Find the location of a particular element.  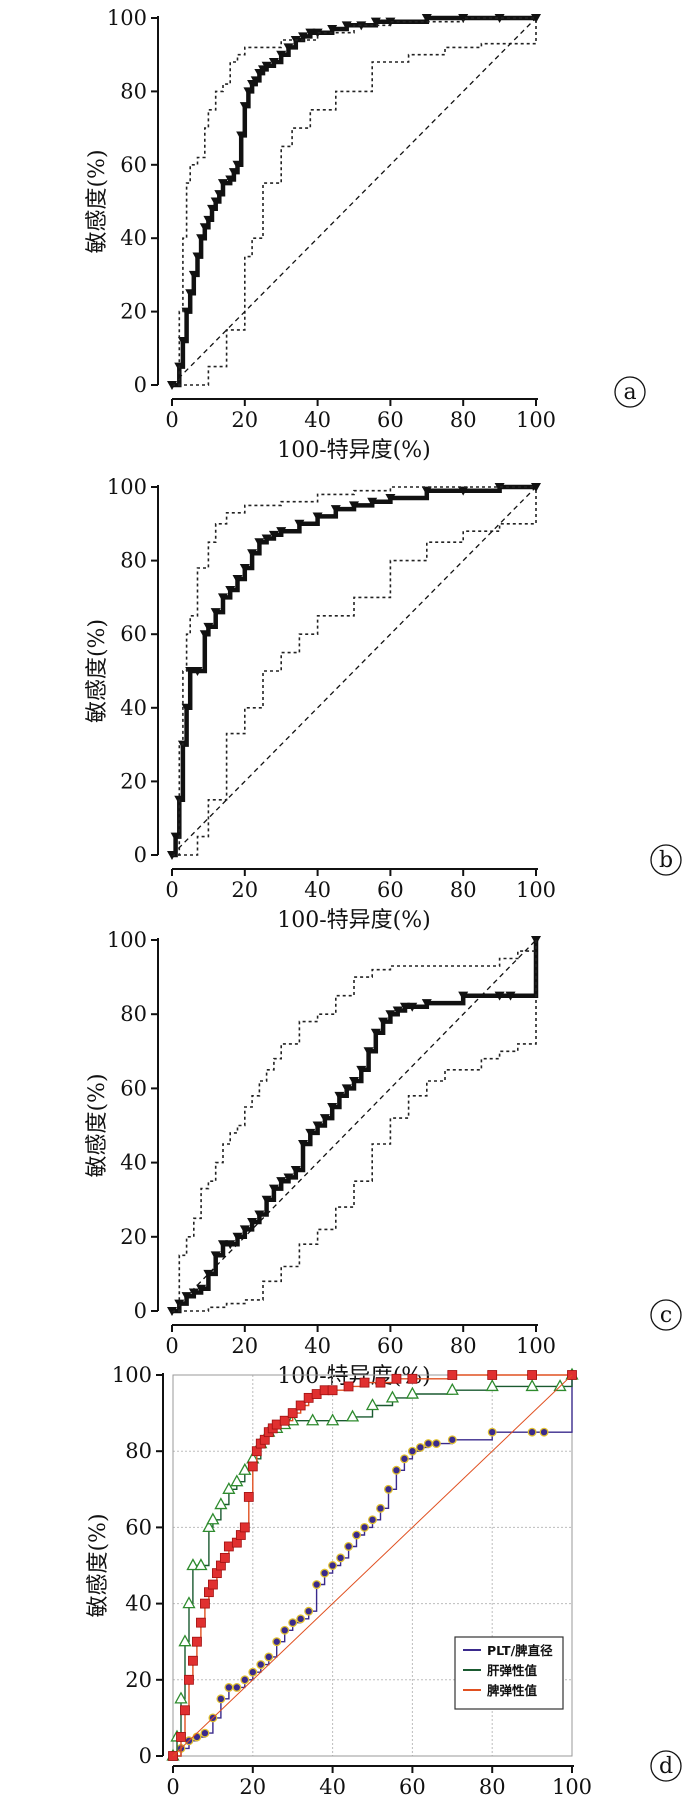

y-axis-label: 敏感度(%) is located at coordinates (98, 1565).